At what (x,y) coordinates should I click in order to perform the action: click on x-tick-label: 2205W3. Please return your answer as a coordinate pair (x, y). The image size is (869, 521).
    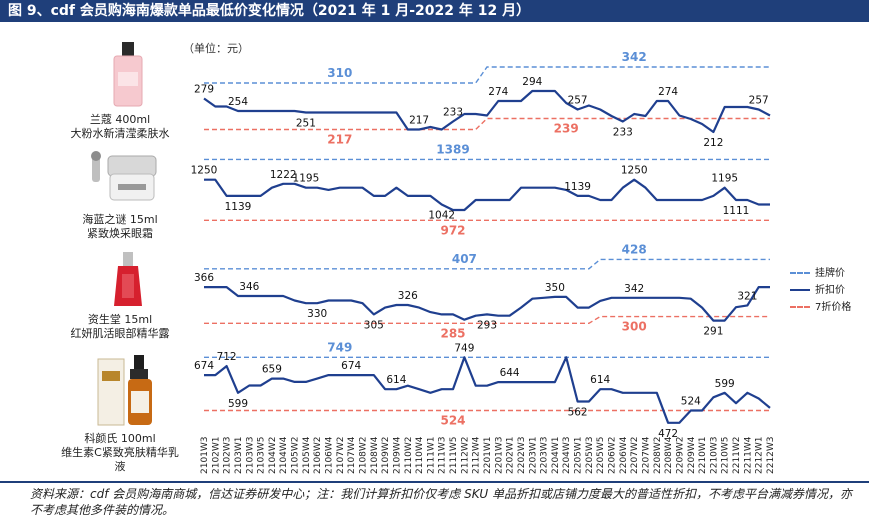
    Looking at the image, I should click on (590, 455).